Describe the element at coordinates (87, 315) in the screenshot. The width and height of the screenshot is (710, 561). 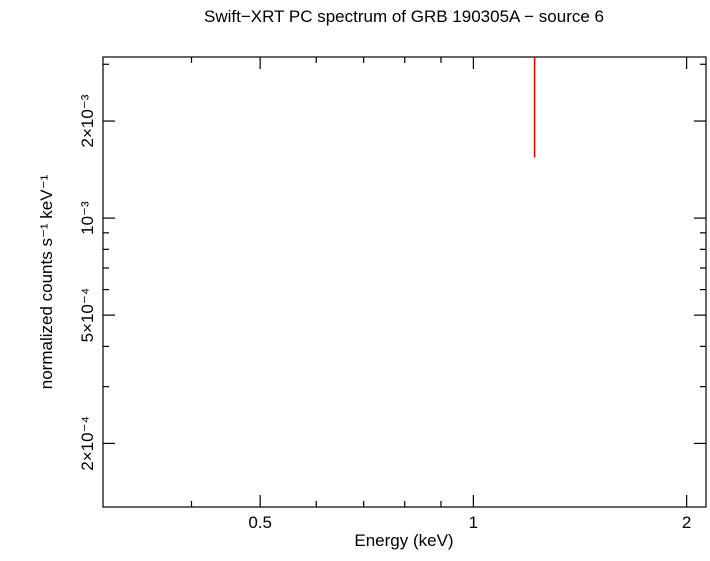
I see `y-tick-label: 5×10⁻⁴` at that location.